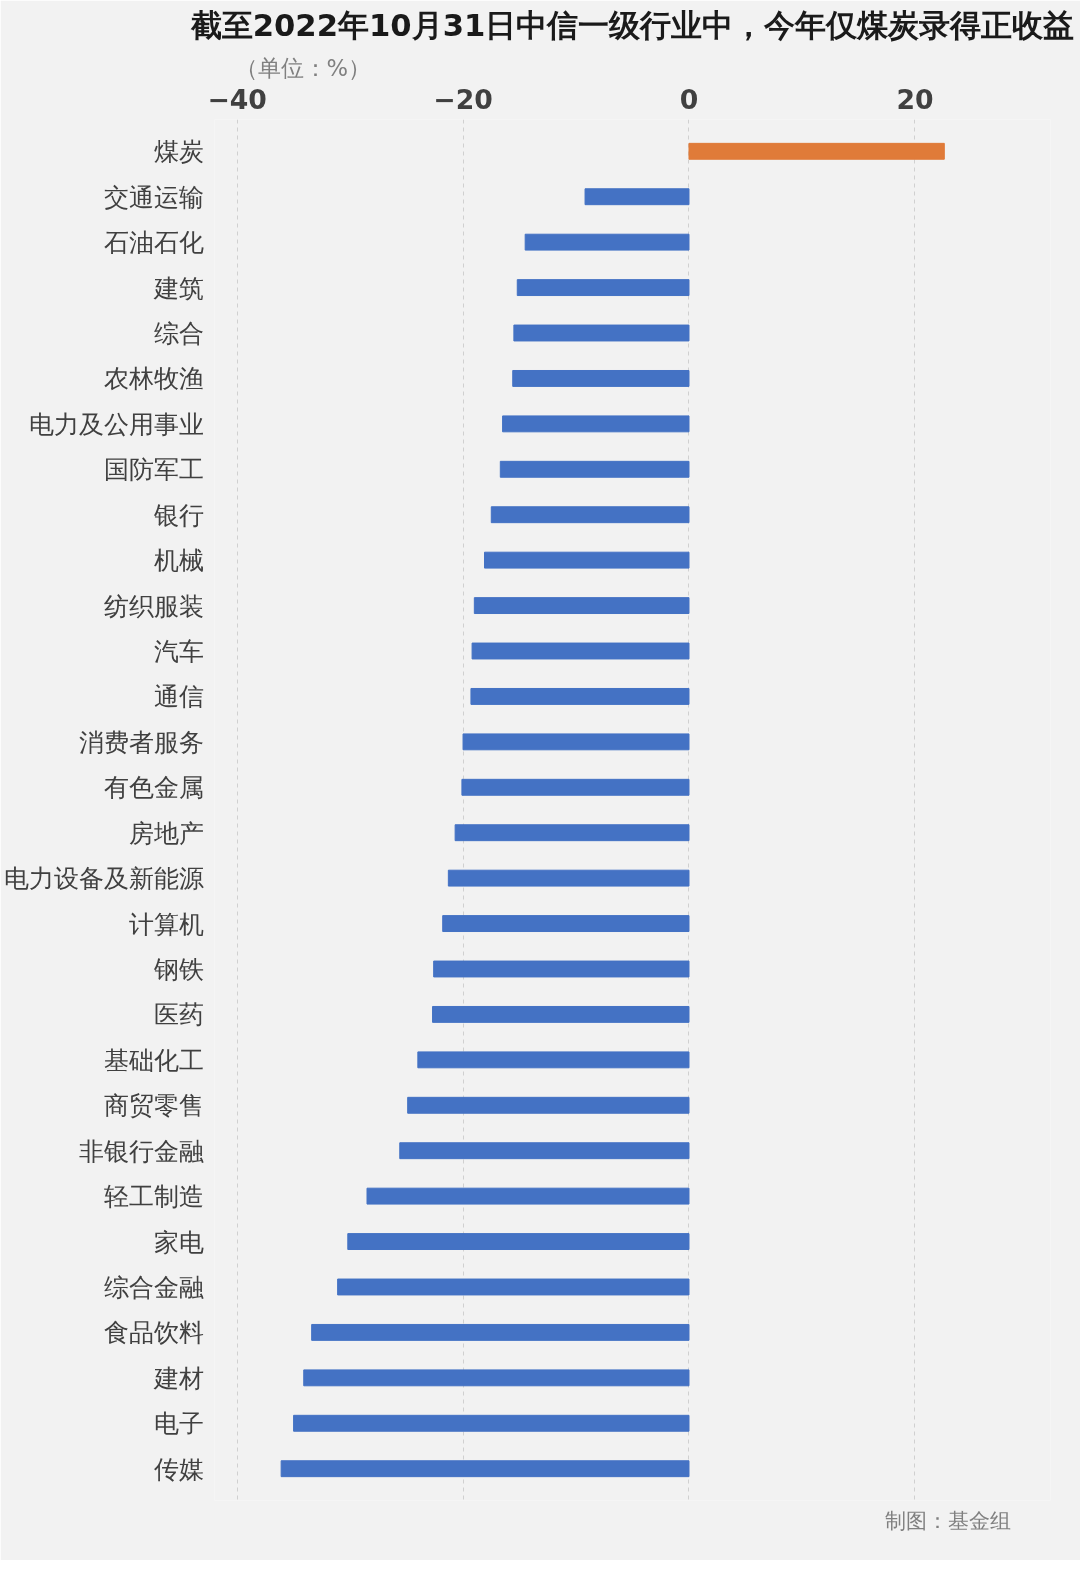 The width and height of the screenshot is (1080, 1571). Describe the element at coordinates (153, 1059) in the screenshot. I see `y-tick-label: 基础化工` at that location.